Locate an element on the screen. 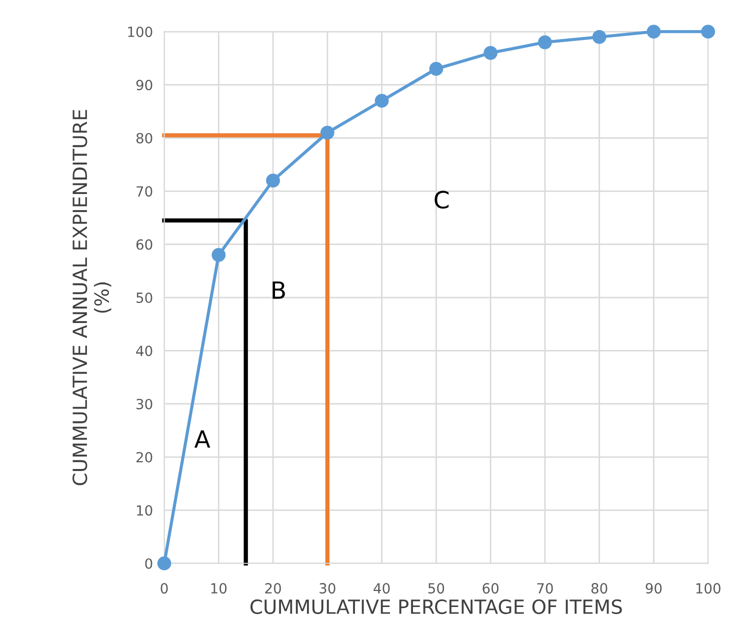 The image size is (730, 633). x-tick-label: 30 is located at coordinates (328, 588).